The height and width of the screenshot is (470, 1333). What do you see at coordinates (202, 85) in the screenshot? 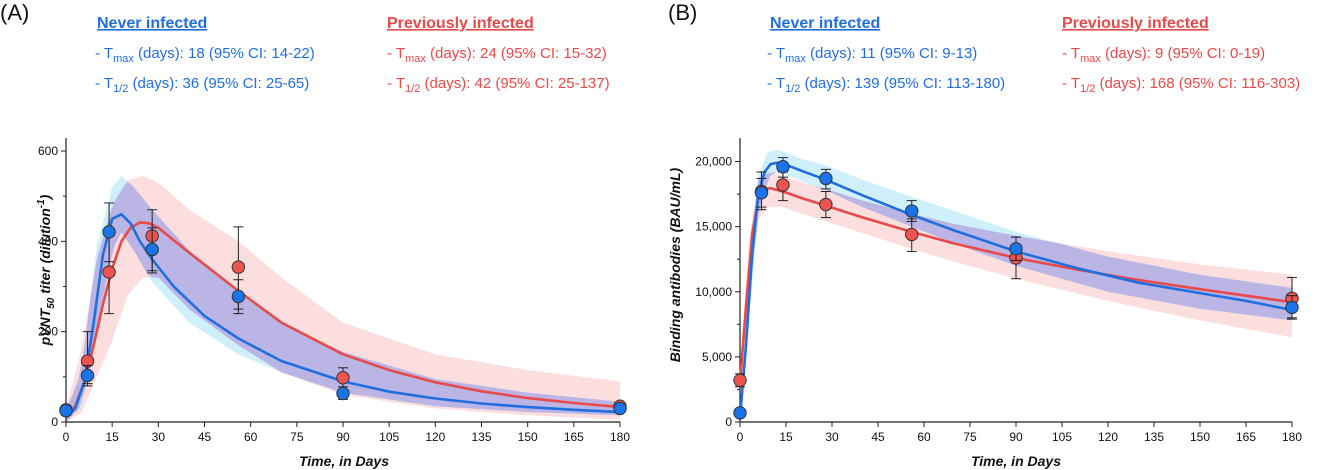
I see `panel-a-never-thalf: - T1/2 (days): 36 (95% CI: 25-65)` at bounding box center [202, 85].